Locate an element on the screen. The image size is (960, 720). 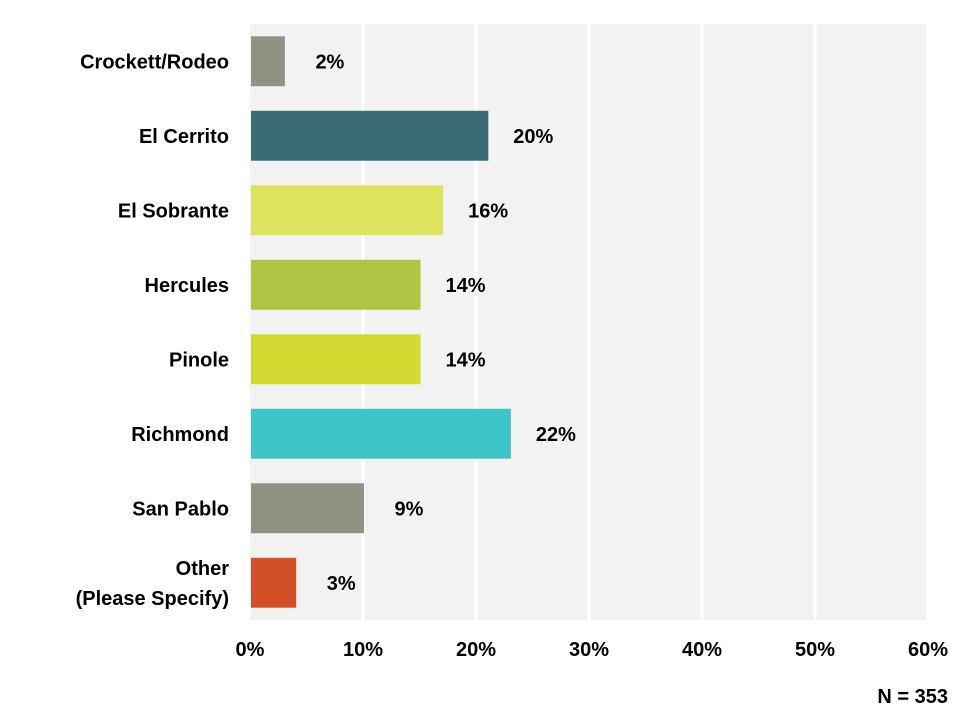
category-label: Crockett/Rodeo is located at coordinates (154, 62).